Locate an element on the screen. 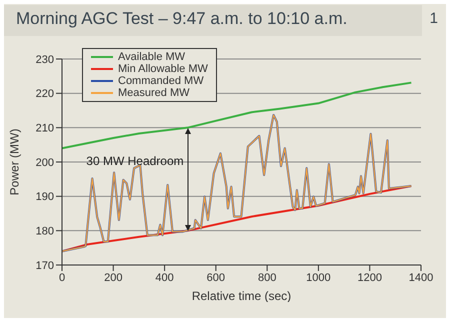 The image size is (450, 327). x-tick-label: 600 is located at coordinates (216, 278).